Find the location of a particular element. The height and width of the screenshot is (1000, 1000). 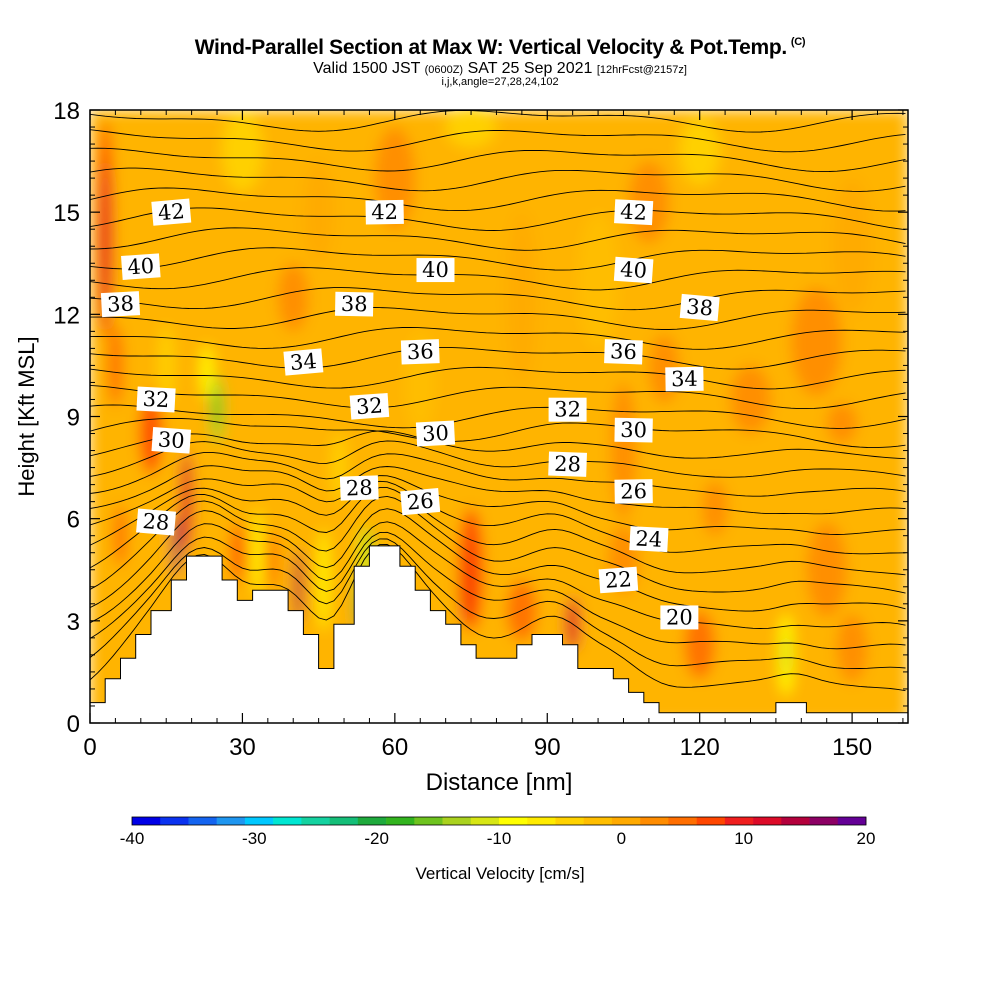

valid-date: SAT 25 Sep 2021 is located at coordinates (530, 68).